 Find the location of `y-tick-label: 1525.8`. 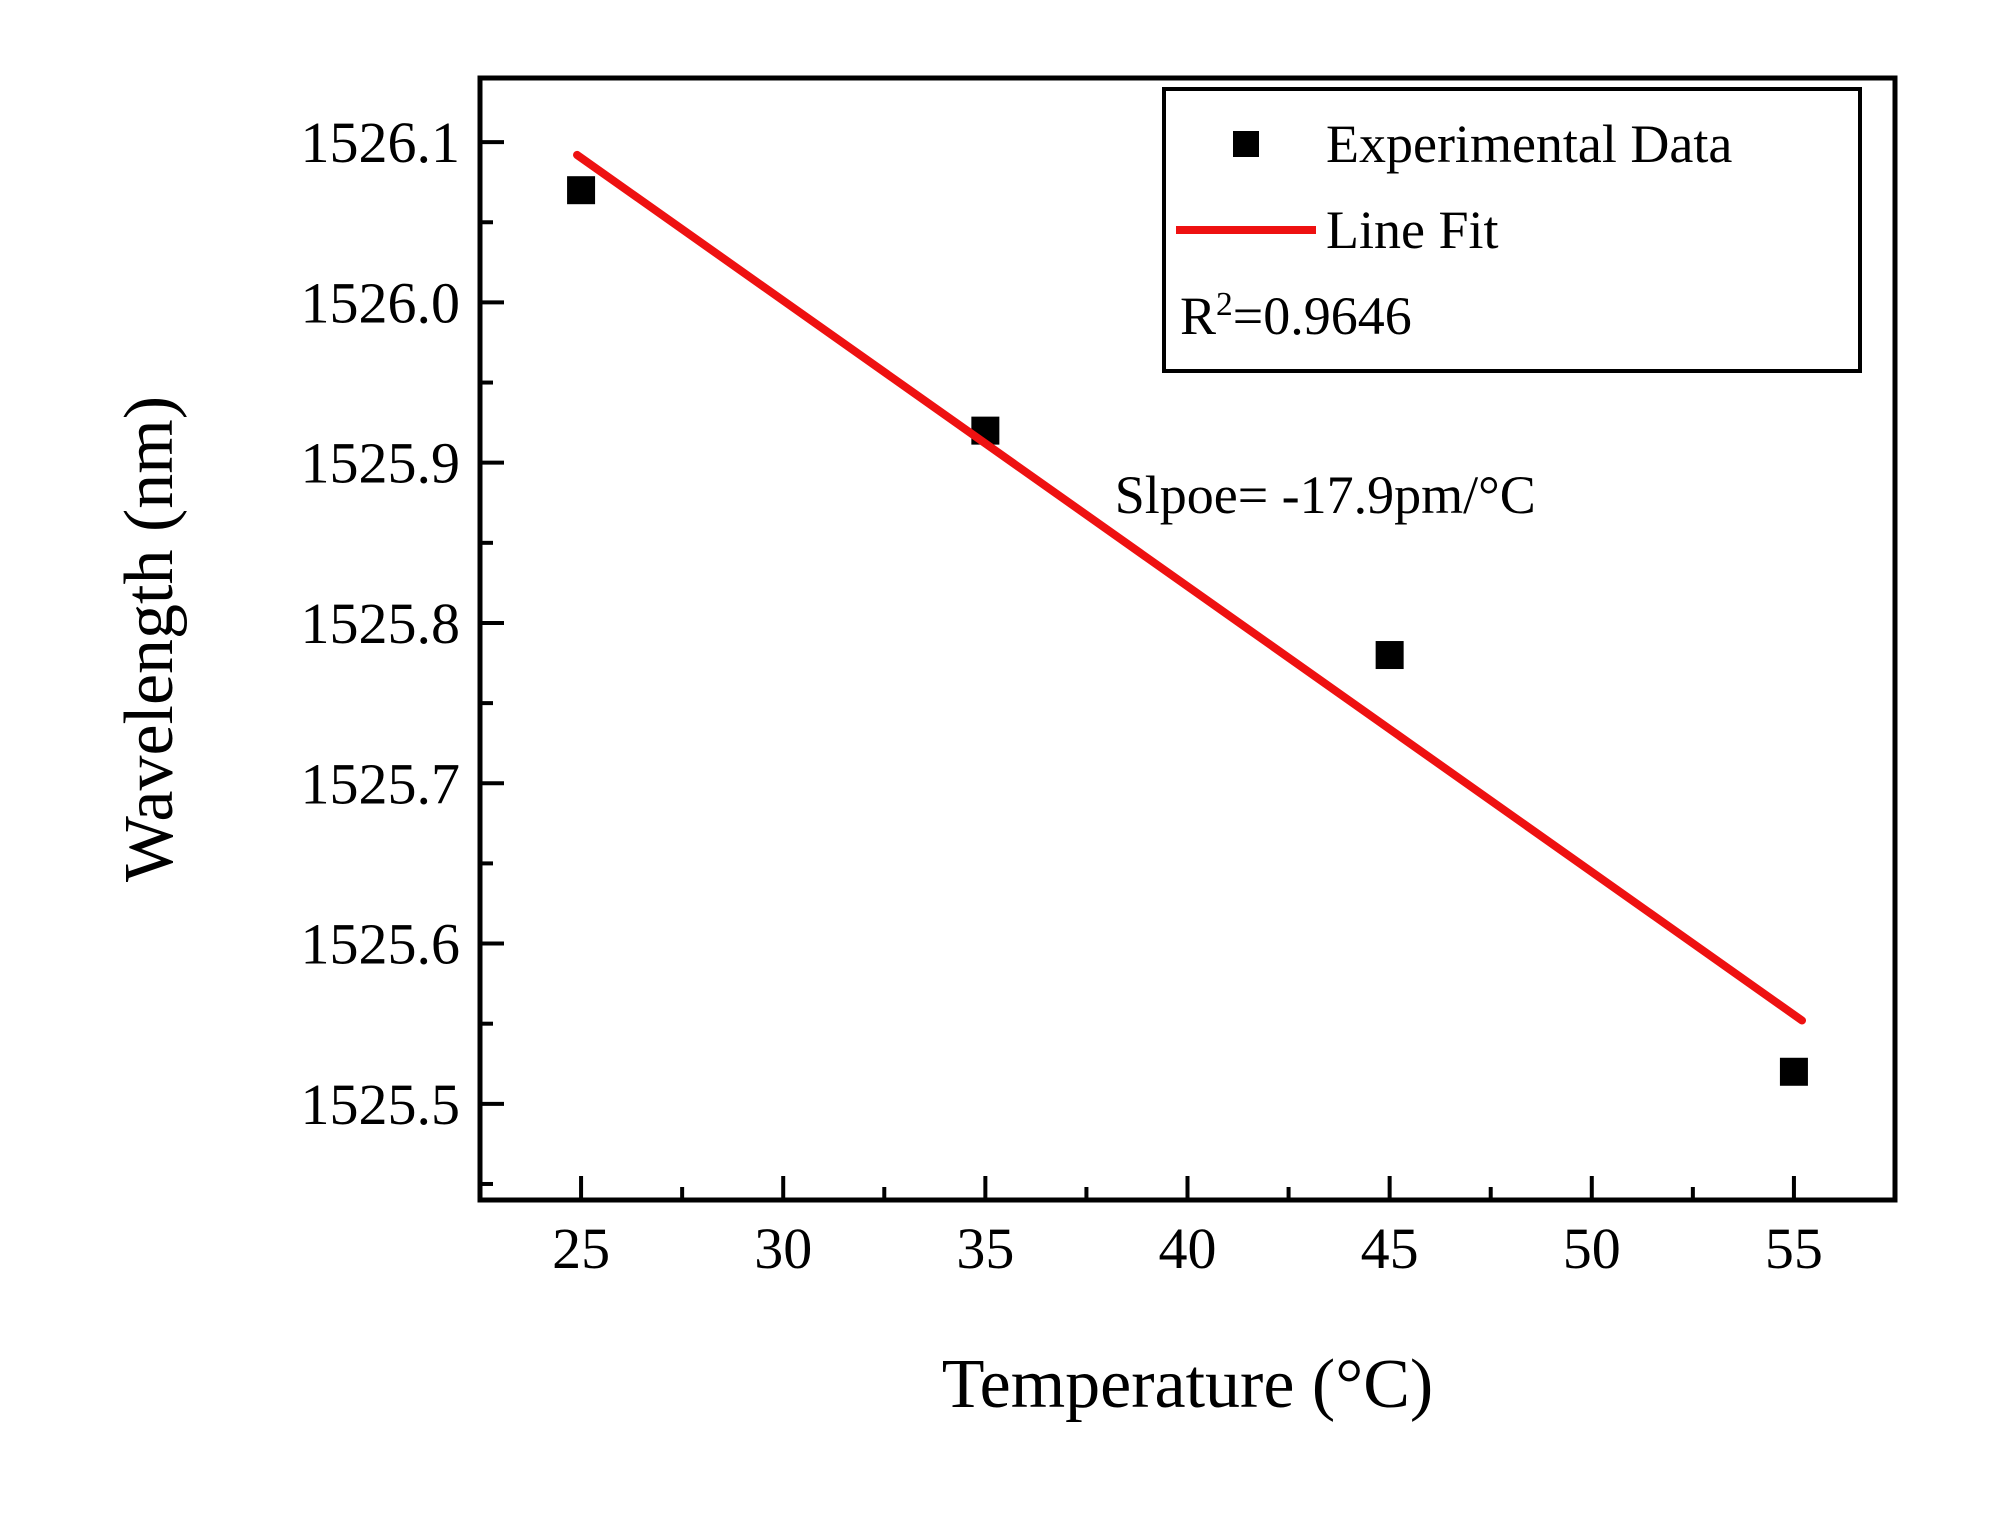

y-tick-label: 1525.8 is located at coordinates (381, 623).